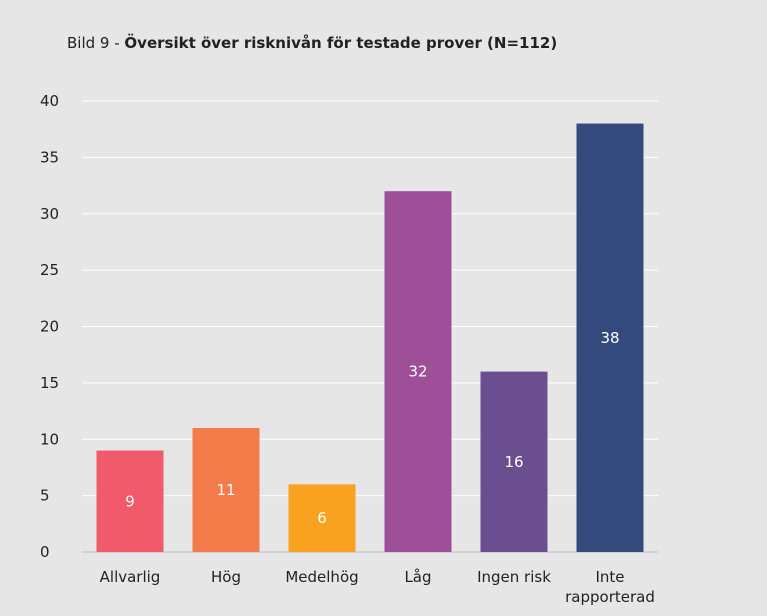 The width and height of the screenshot is (767, 616). I want to click on y-tick-label: 30, so click(49, 214).